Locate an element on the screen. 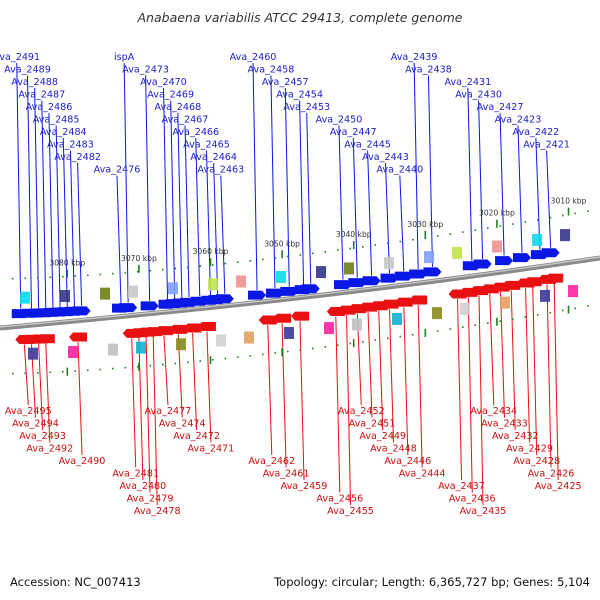 This screenshot has width=600, height=600. scale-tick-label: 3020 kbp is located at coordinates (497, 213).